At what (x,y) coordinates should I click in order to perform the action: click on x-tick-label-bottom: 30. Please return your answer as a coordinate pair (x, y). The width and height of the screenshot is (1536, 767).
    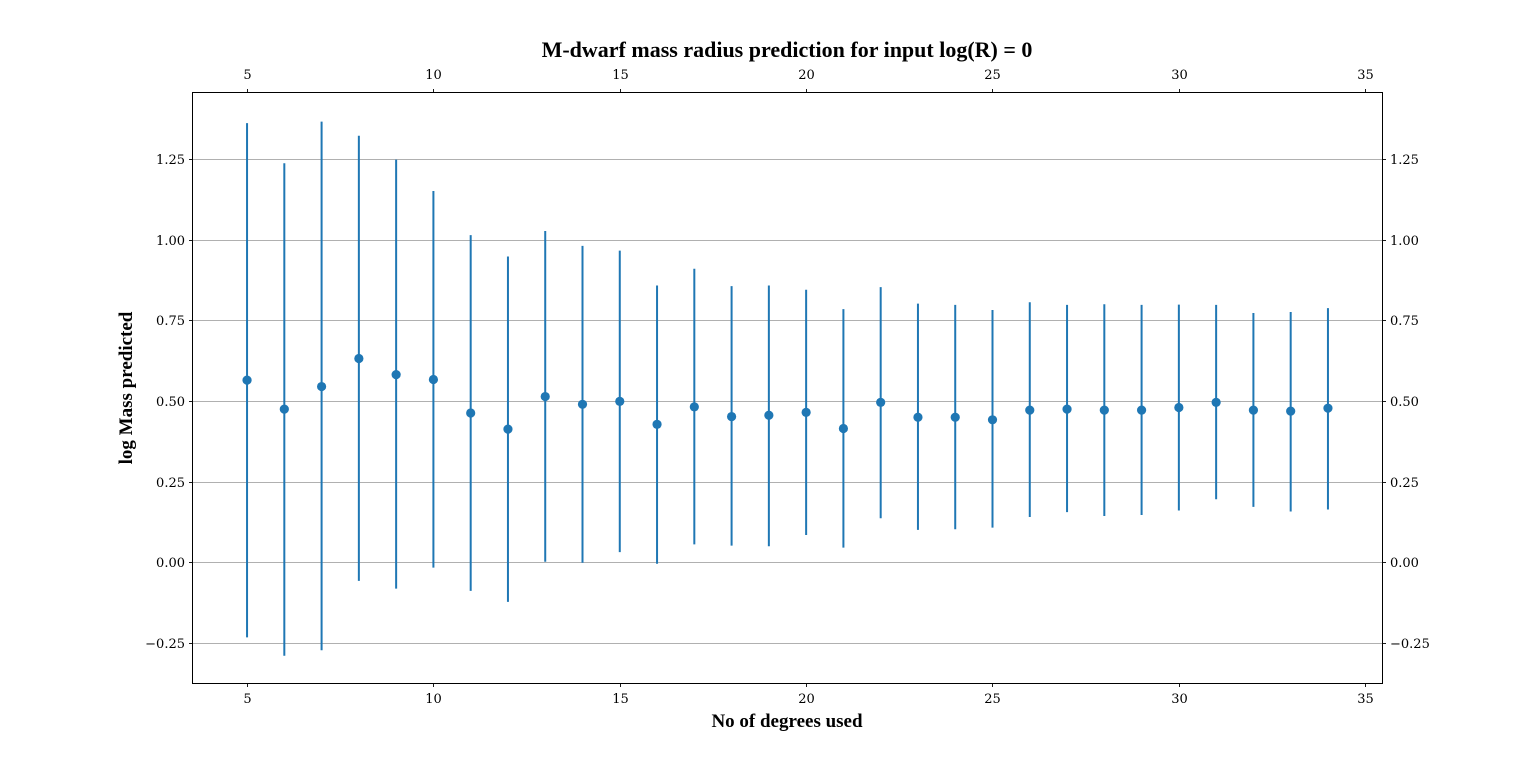
    Looking at the image, I should click on (1179, 699).